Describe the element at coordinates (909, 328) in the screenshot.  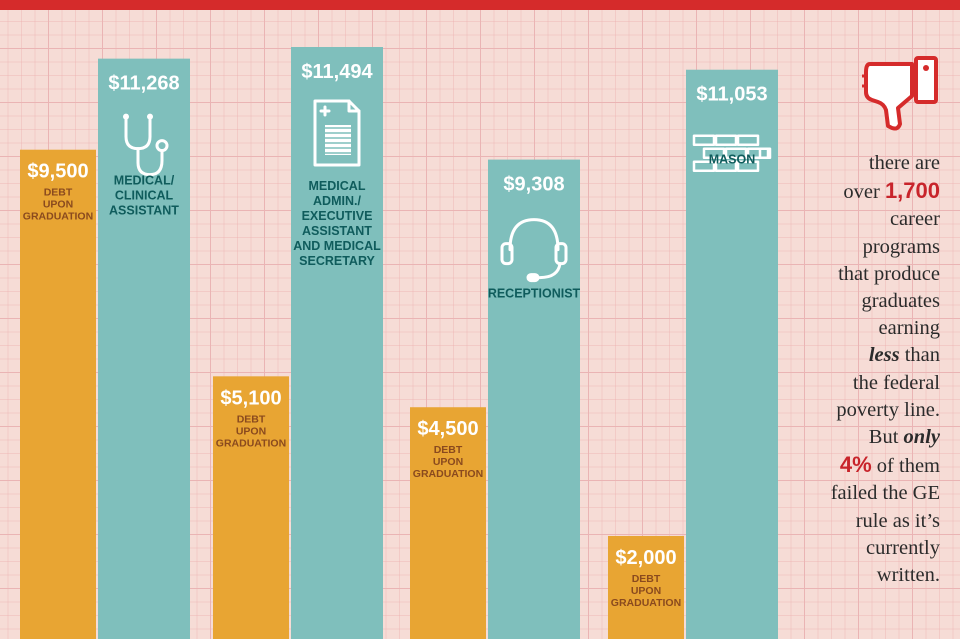
I see `note-line: earning` at that location.